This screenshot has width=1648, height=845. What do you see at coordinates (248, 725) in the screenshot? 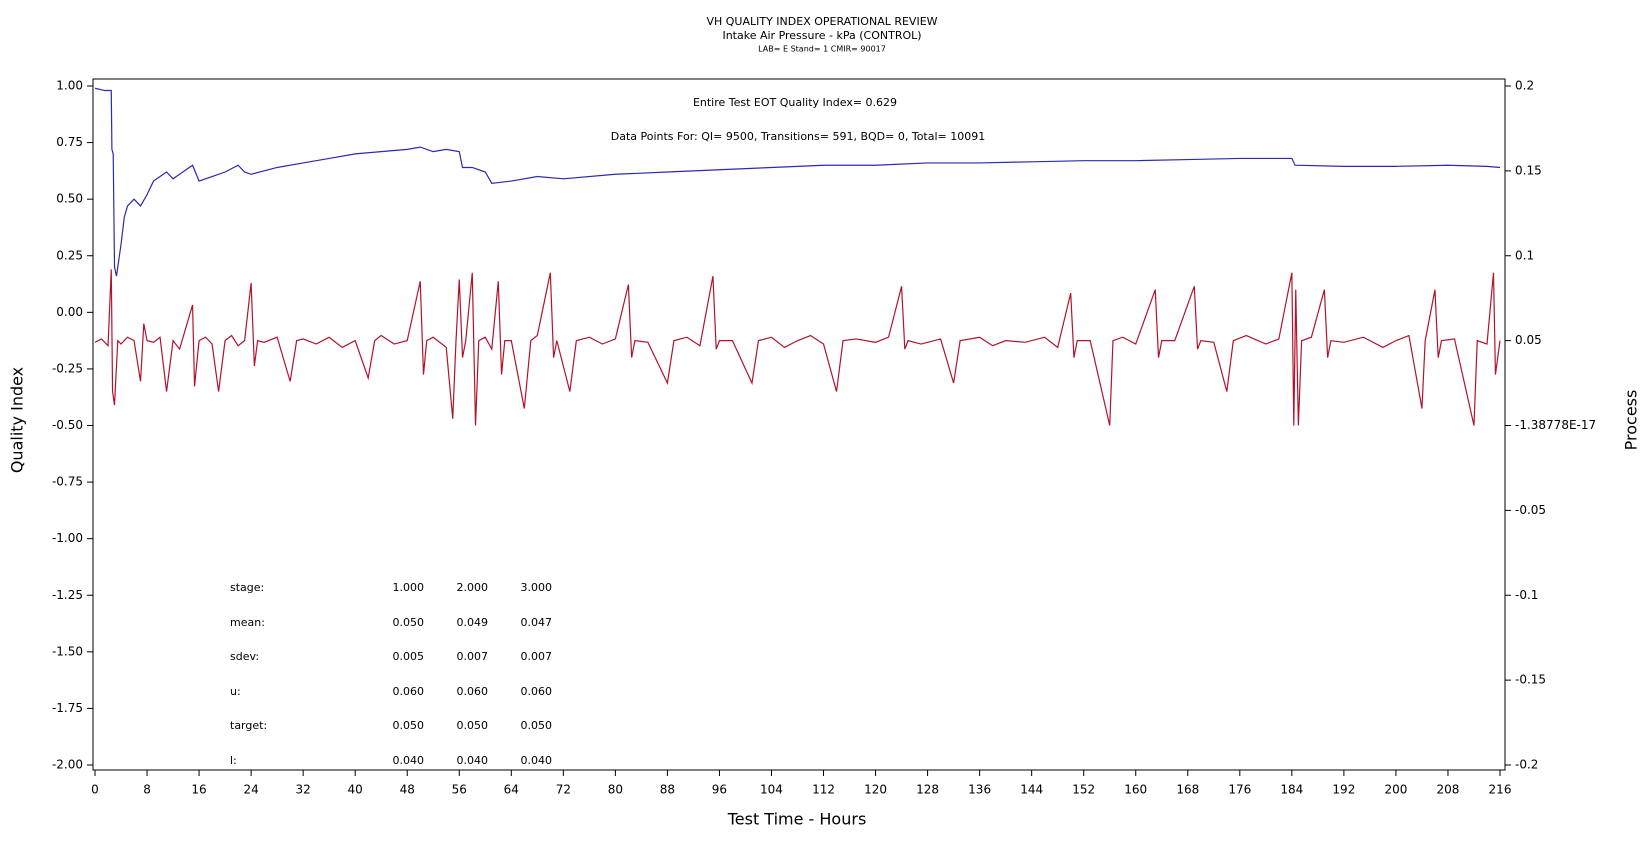
I see `table-row-label: target:` at bounding box center [248, 725].